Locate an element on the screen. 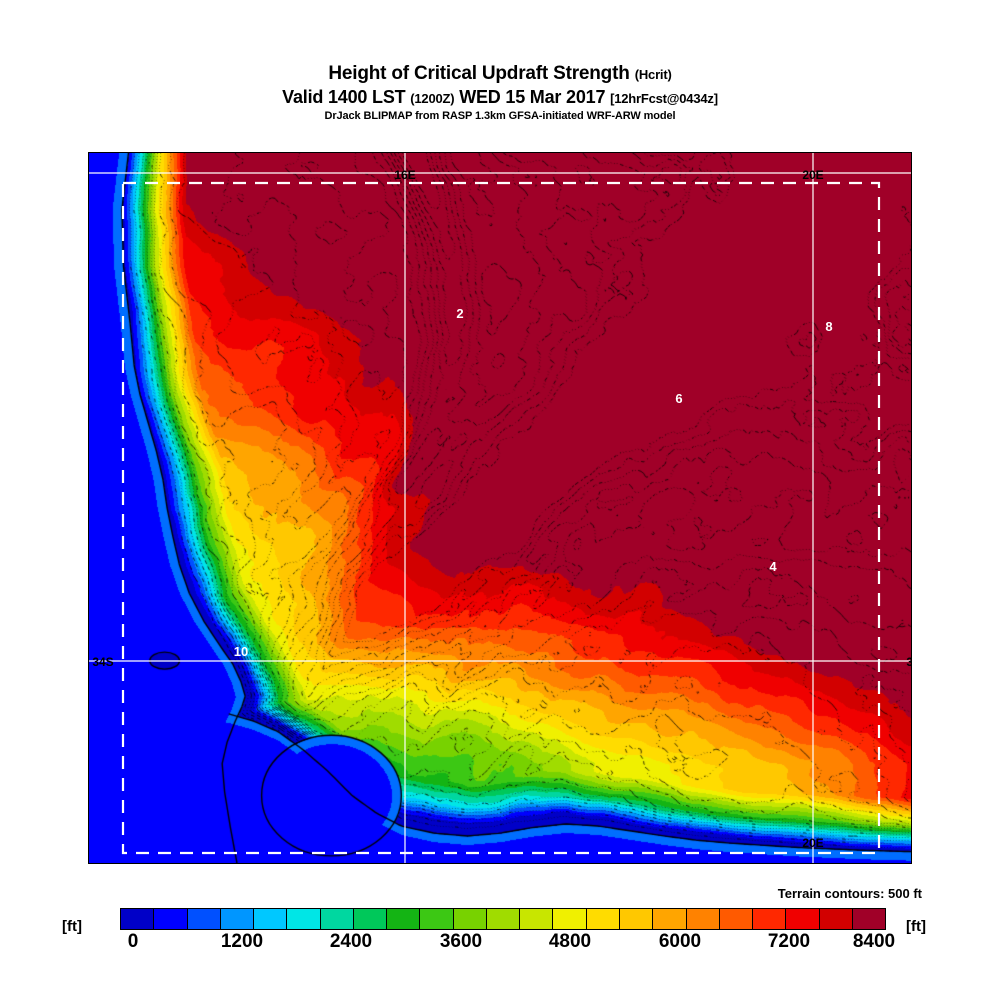 This screenshot has width=1000, height=1000. terrain-contour-caption: Terrain contours: 500 ft is located at coordinates (849, 893).